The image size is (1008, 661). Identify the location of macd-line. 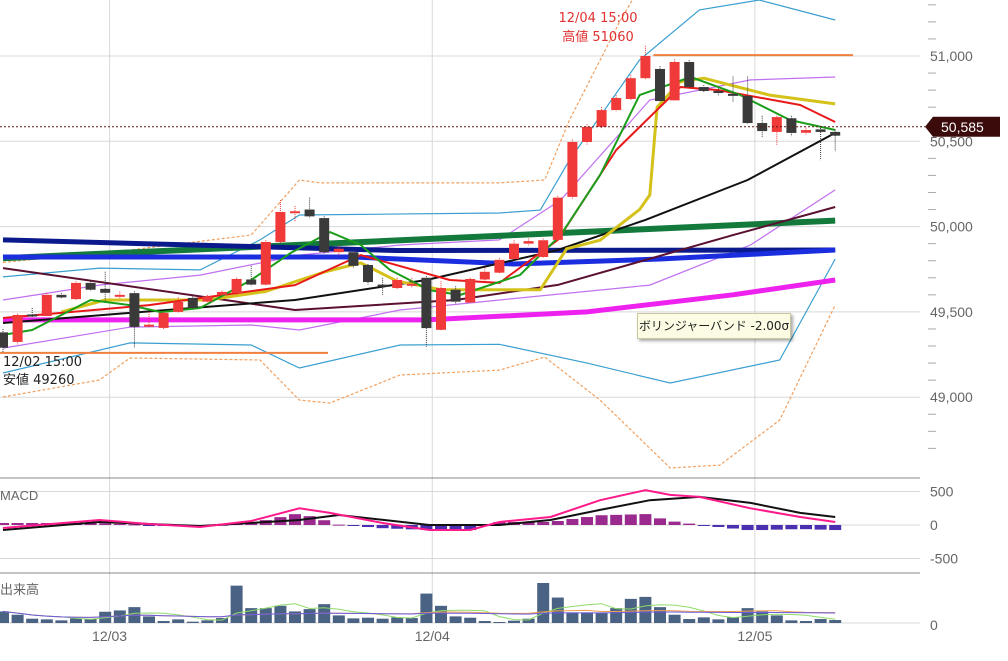
(419, 510).